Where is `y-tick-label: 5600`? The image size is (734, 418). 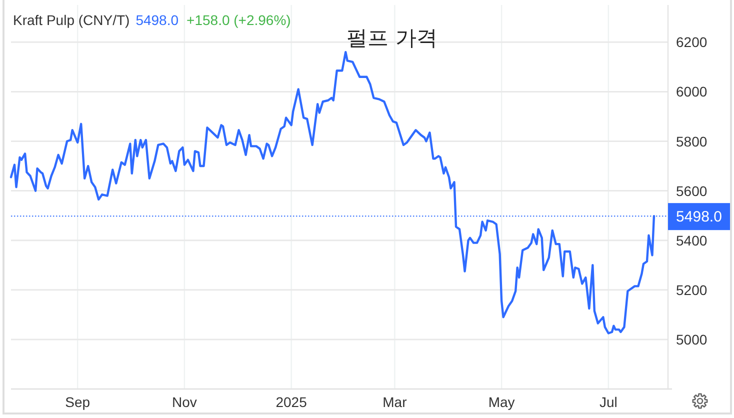 y-tick-label: 5600 is located at coordinates (692, 190).